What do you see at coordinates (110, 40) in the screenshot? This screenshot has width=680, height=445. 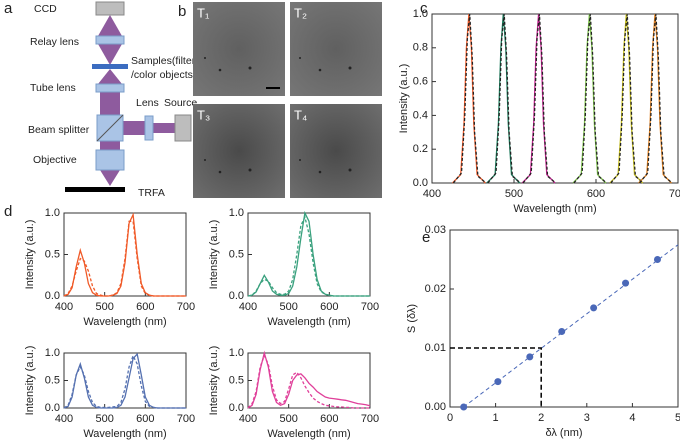 I see `relay-lens` at bounding box center [110, 40].